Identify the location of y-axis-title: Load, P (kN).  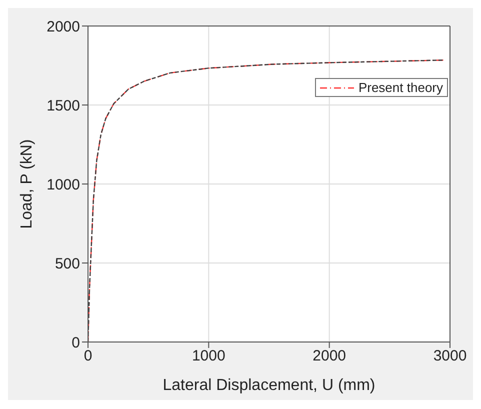
(27, 184).